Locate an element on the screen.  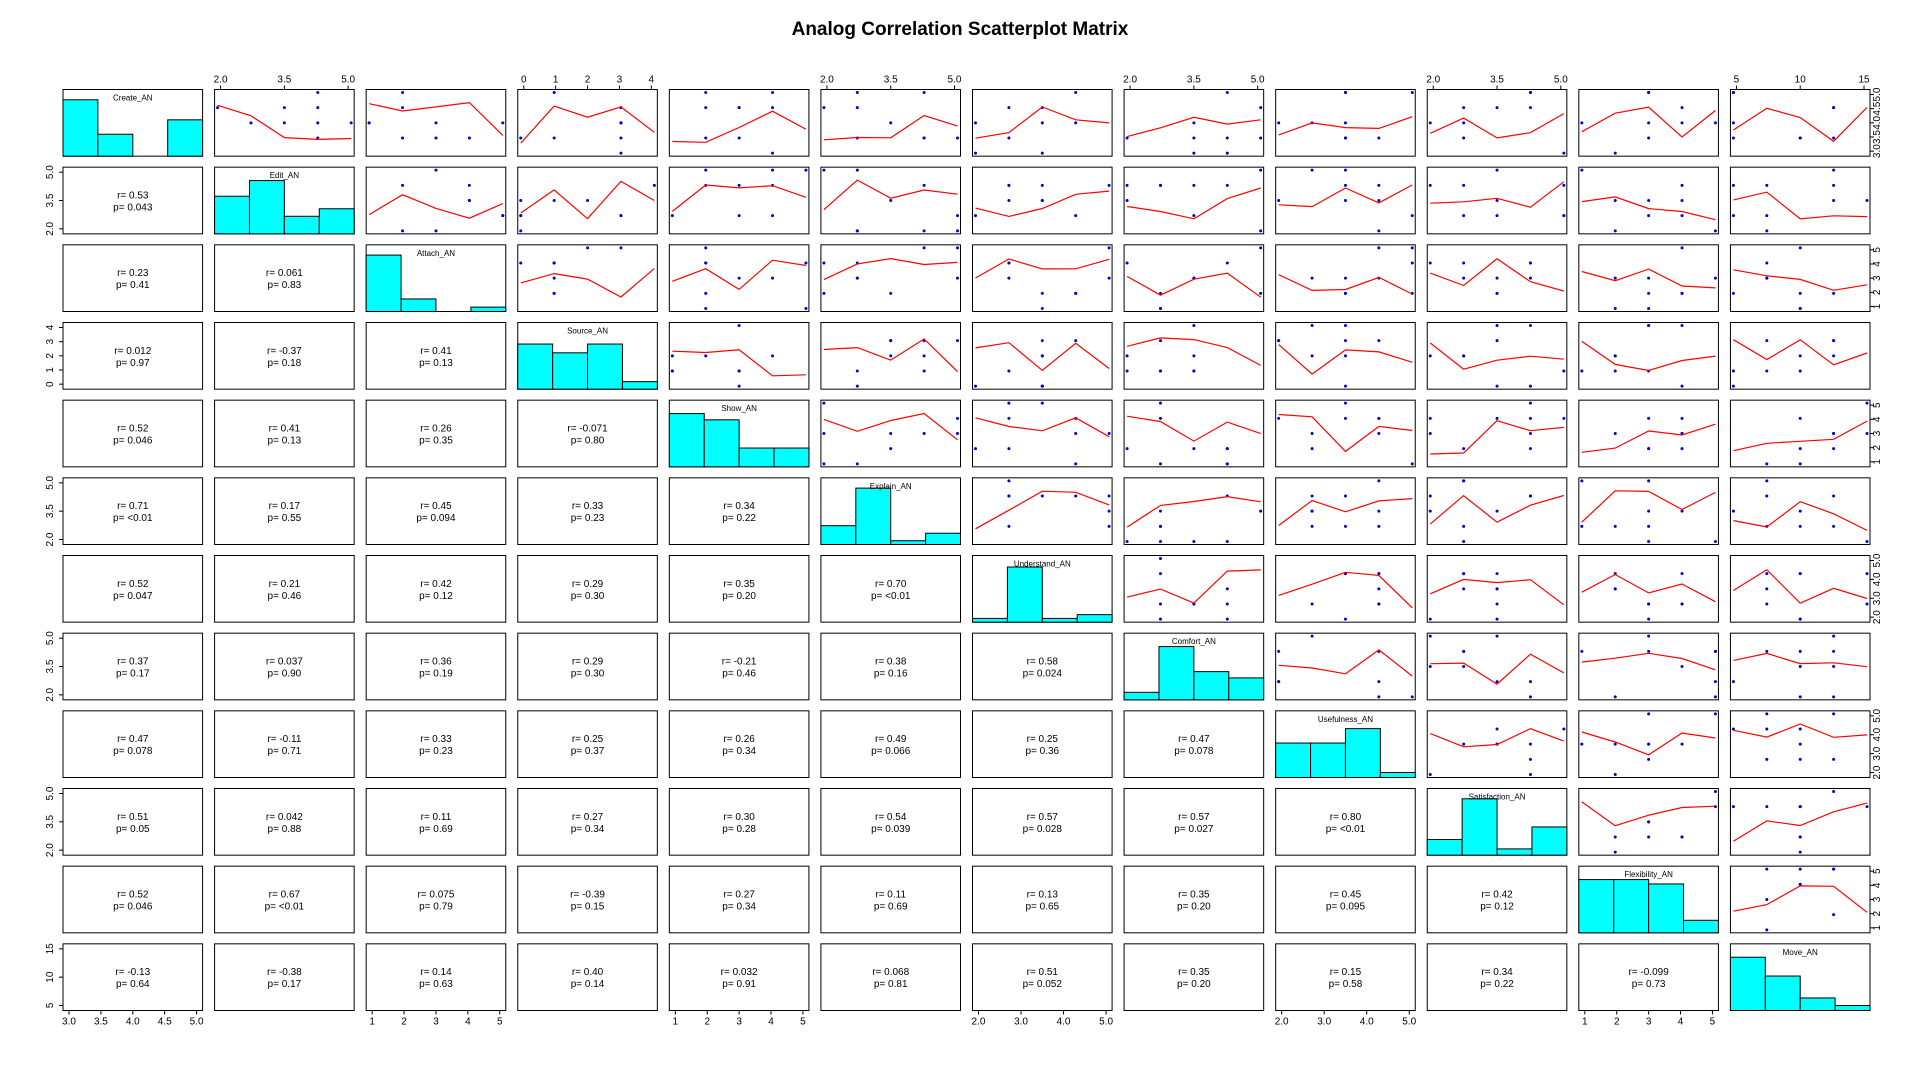
correlation-r: r= 0.29 is located at coordinates (588, 584).